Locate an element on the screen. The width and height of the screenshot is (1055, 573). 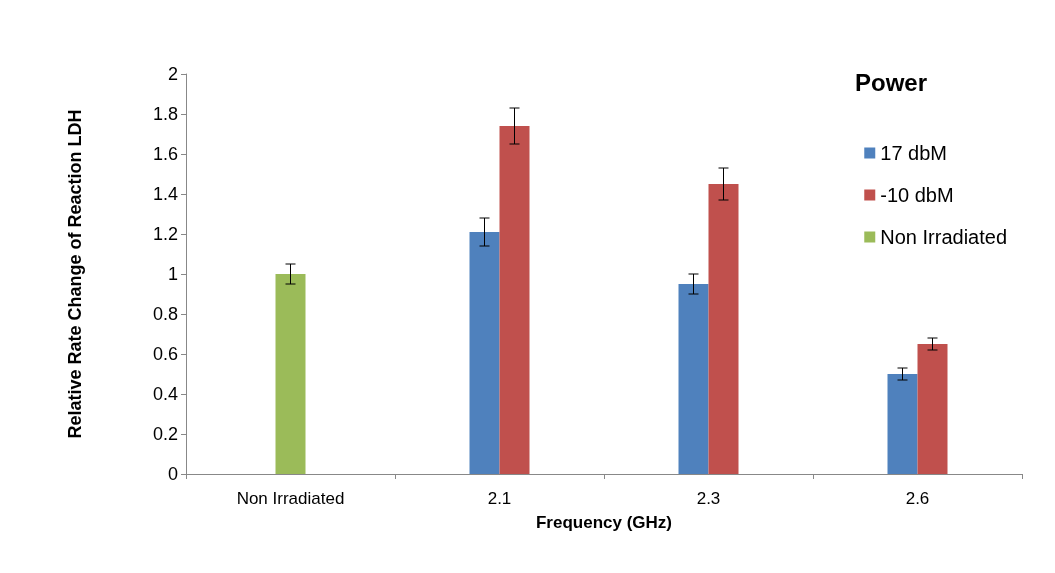
y-tick-label: 2 is located at coordinates (172, 74).